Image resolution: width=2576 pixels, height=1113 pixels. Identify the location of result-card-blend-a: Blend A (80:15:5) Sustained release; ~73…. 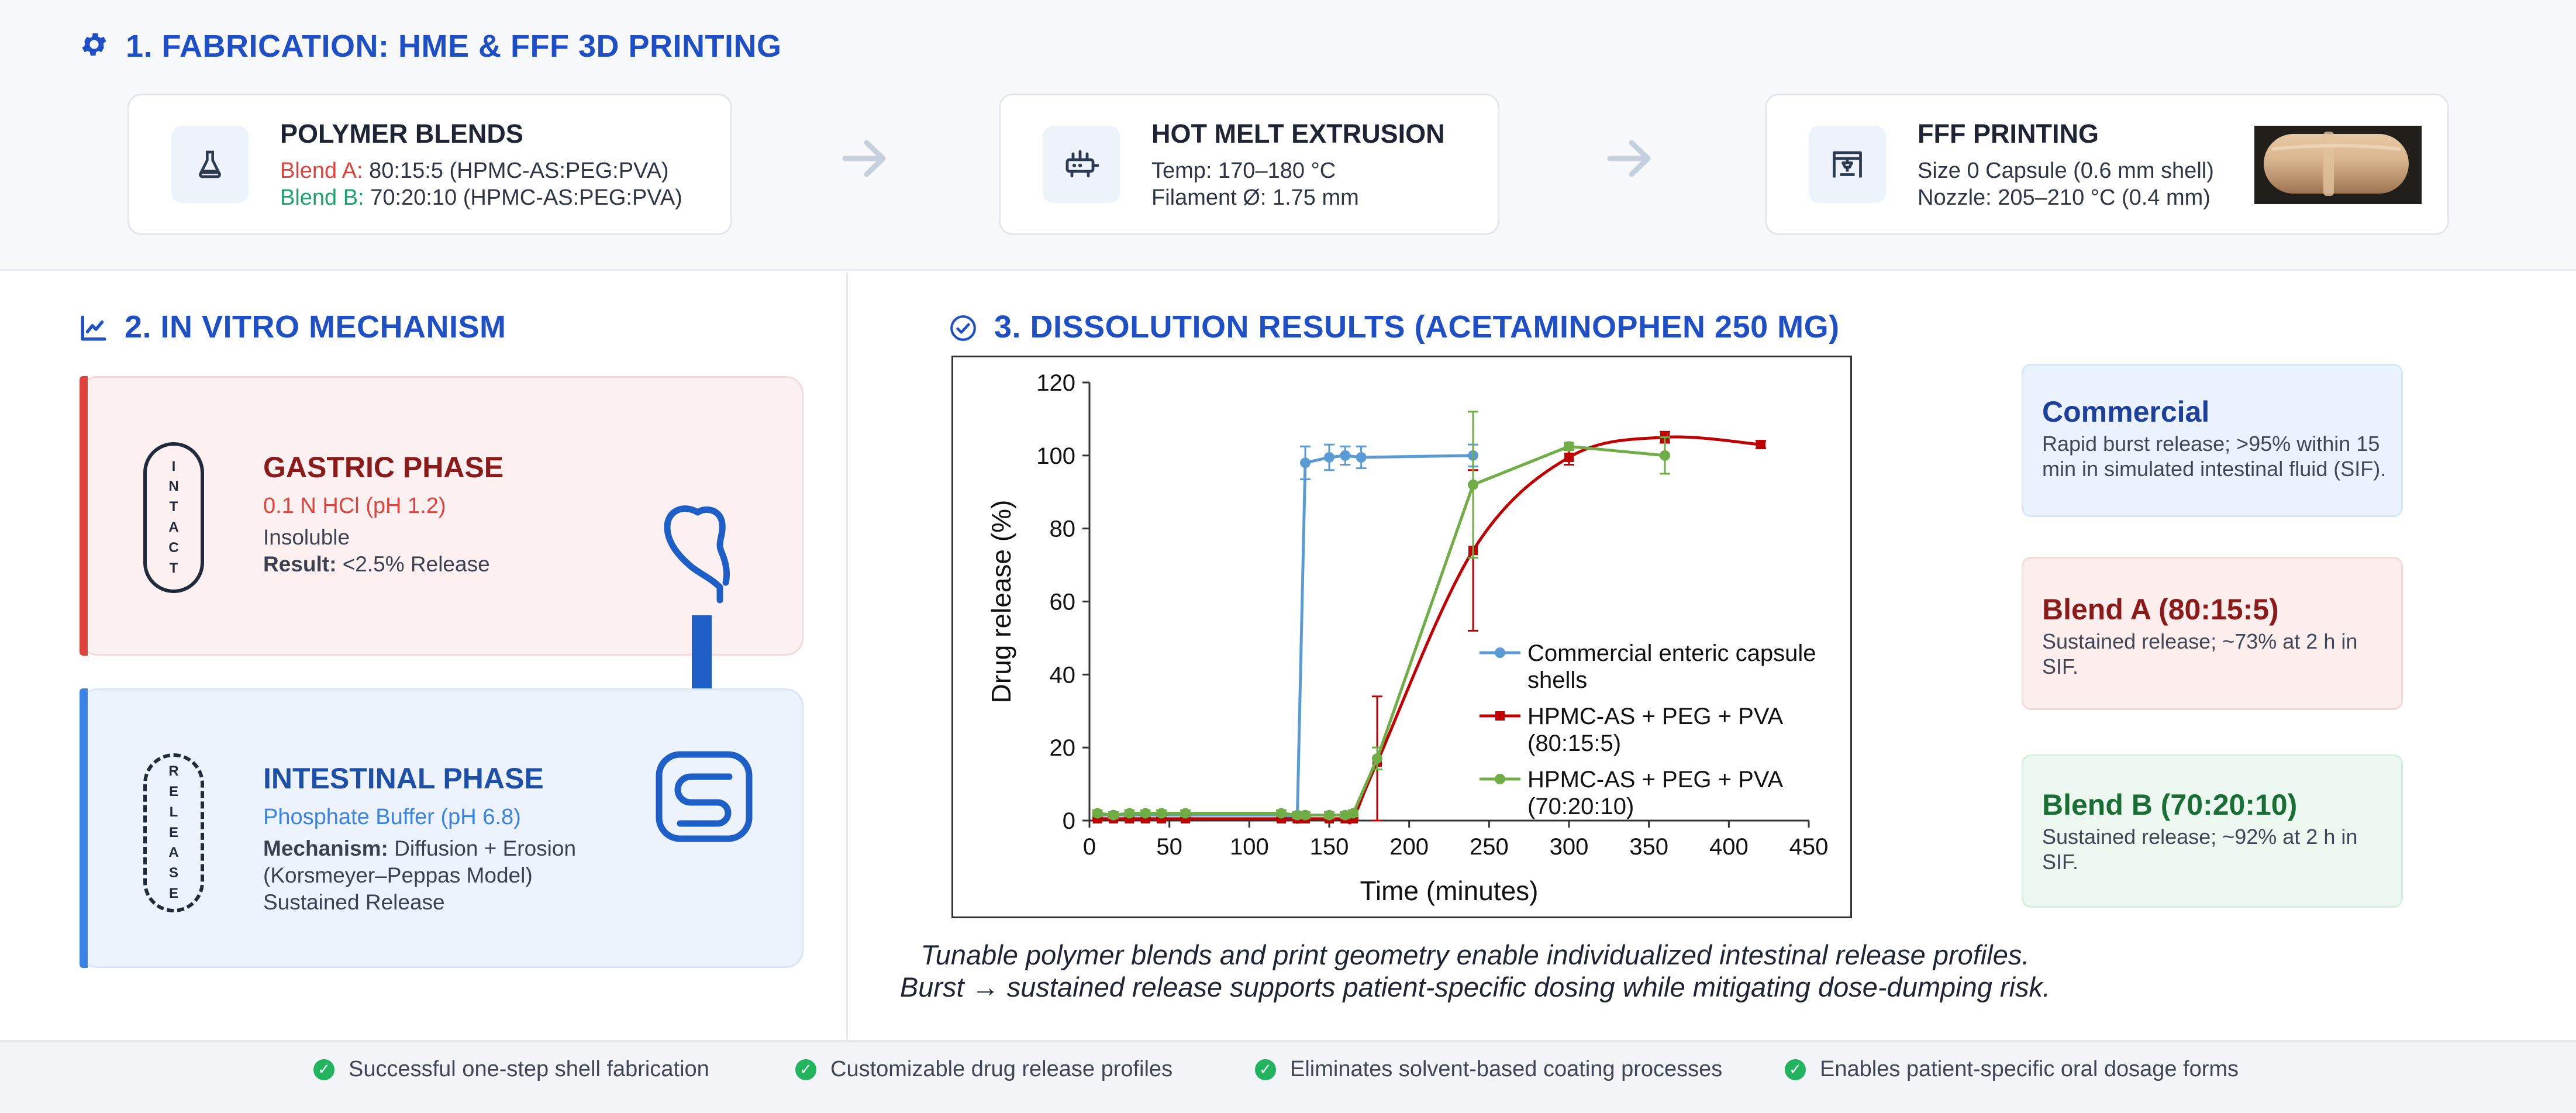
(2212, 633).